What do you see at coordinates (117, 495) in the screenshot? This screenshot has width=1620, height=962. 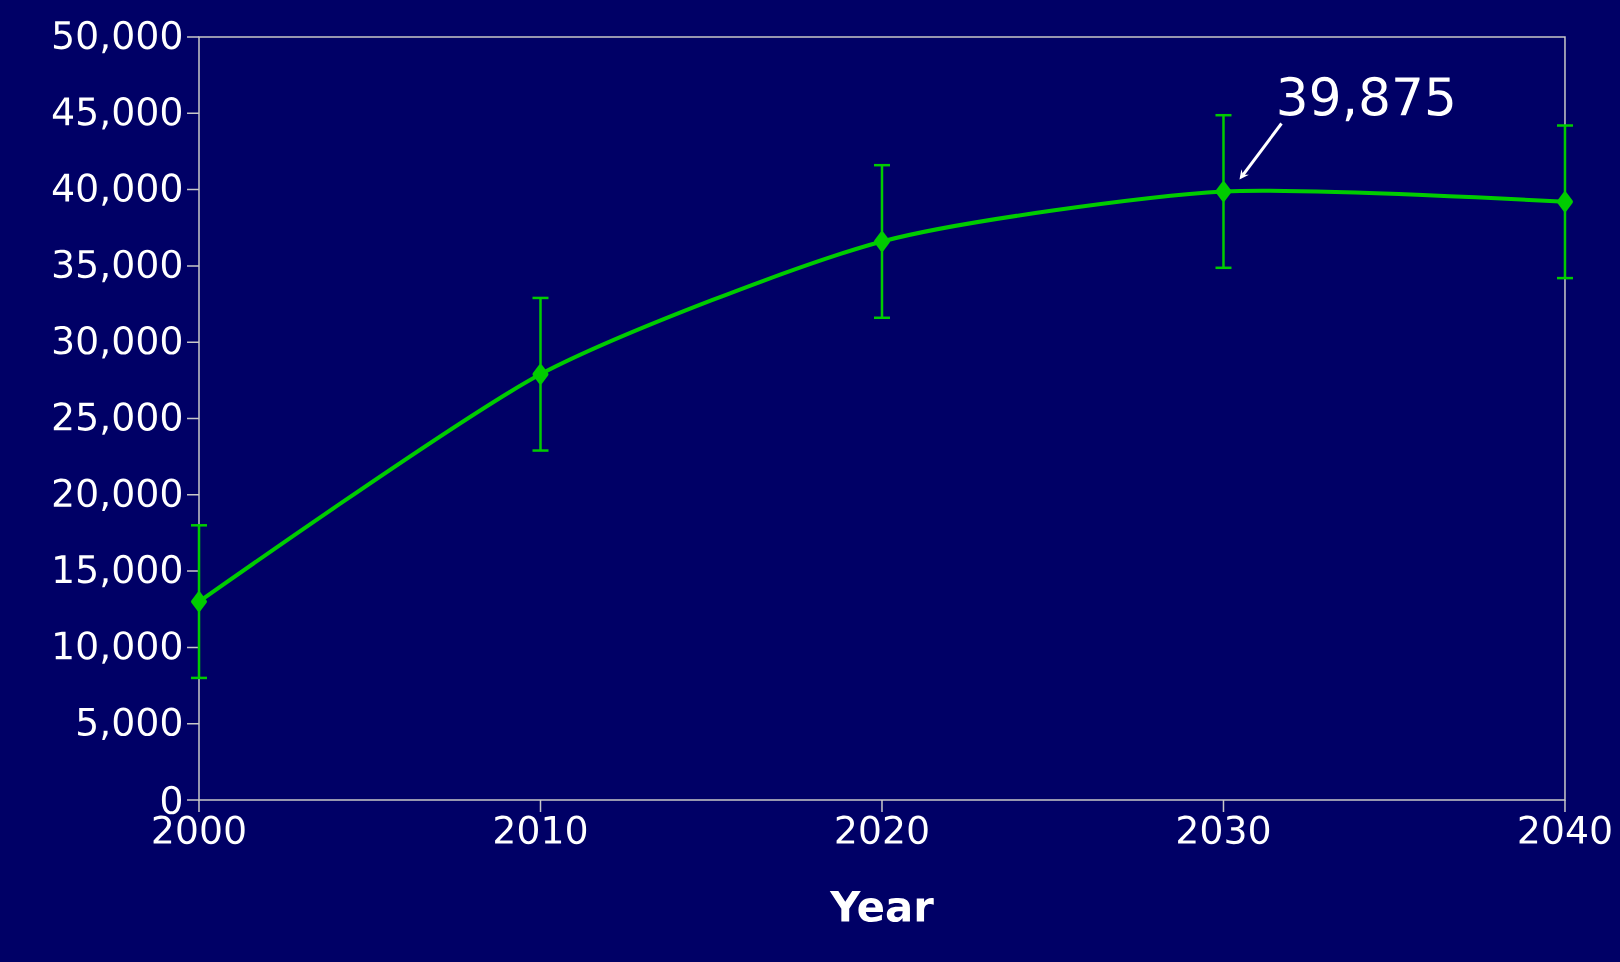 I see `y-tick-label: 20,000` at bounding box center [117, 495].